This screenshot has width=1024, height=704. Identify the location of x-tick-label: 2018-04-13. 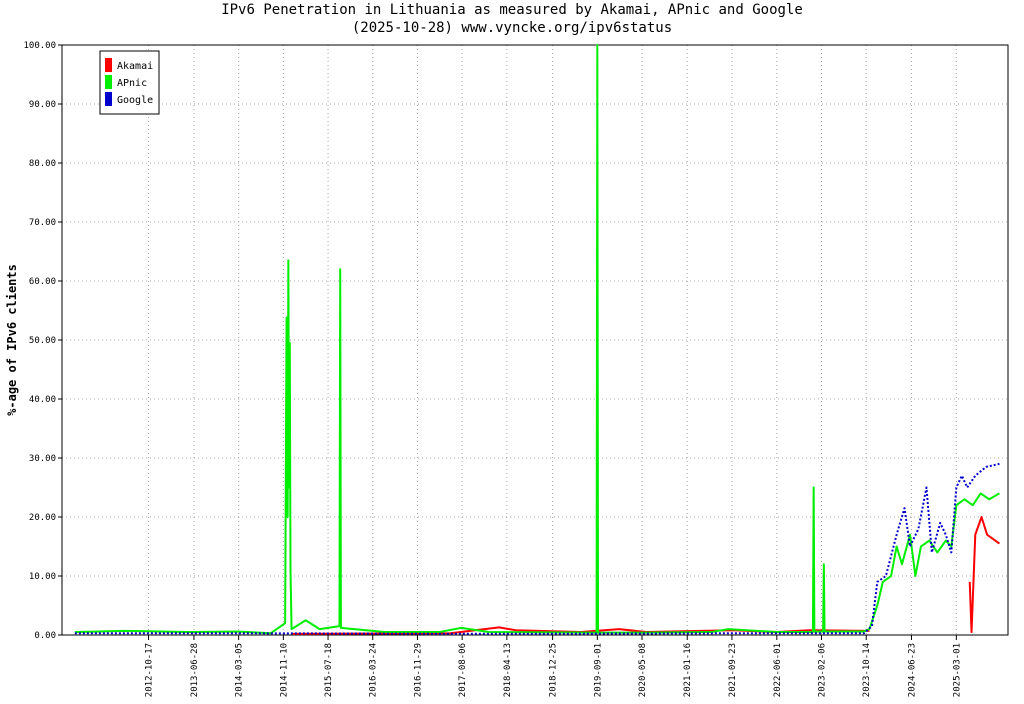
(508, 670).